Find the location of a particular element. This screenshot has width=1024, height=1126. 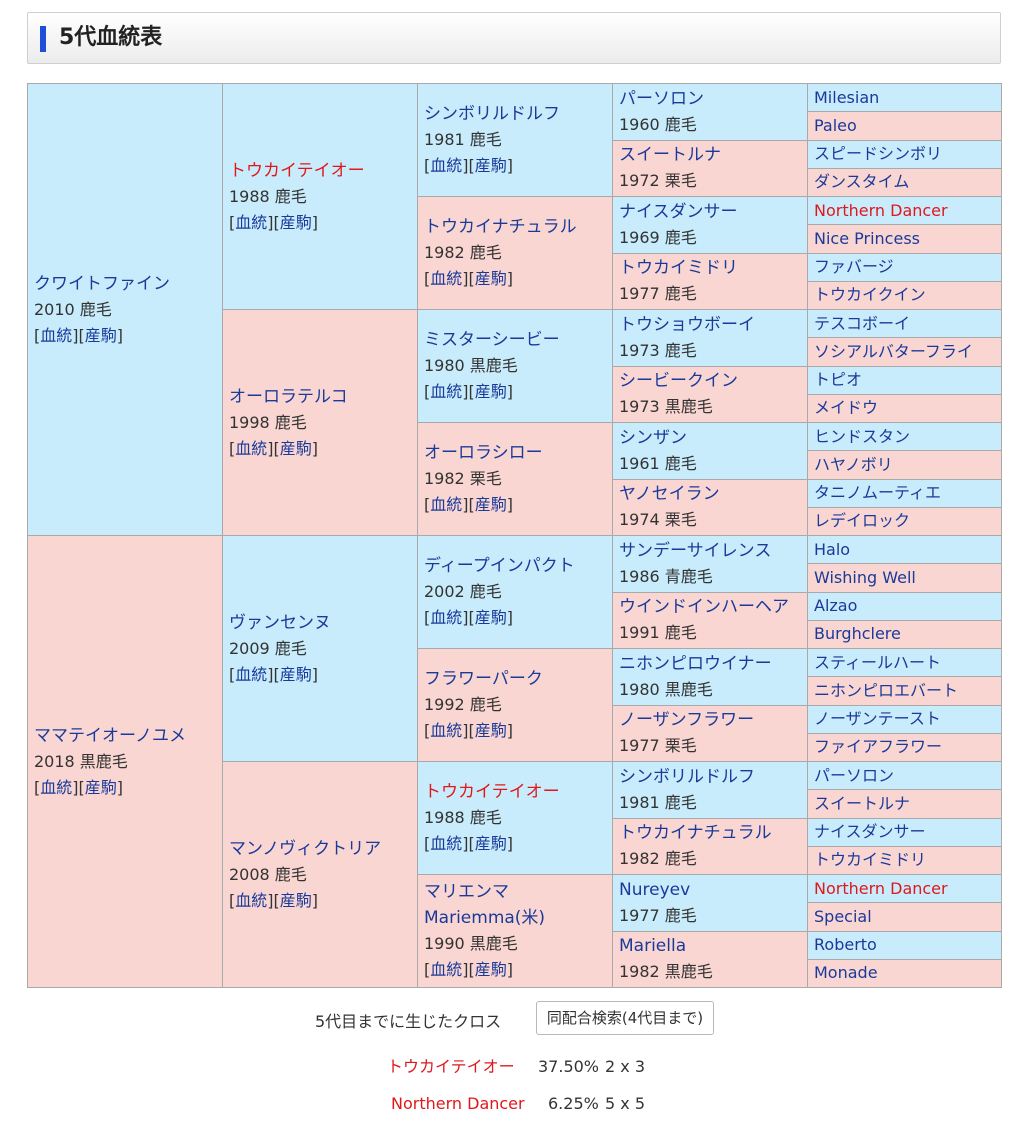

horse-name-link: オーロラテルコ is located at coordinates (288, 396).